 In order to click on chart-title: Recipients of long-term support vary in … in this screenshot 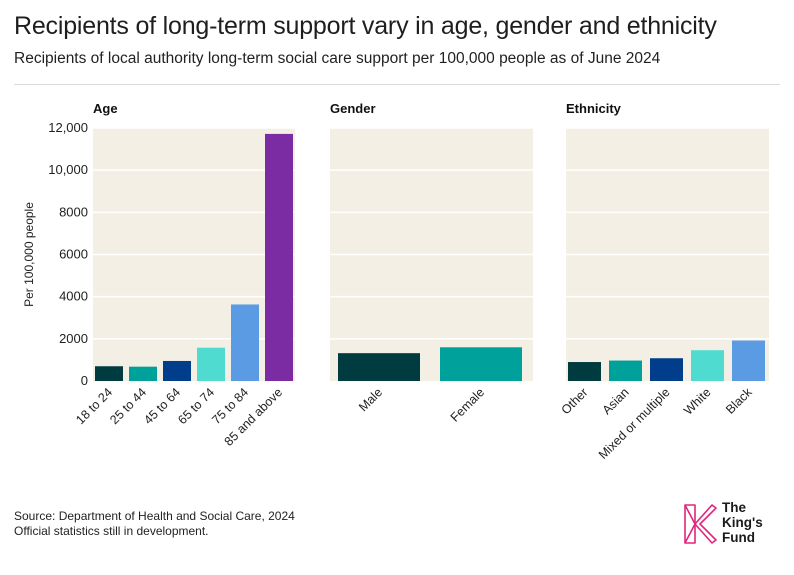, I will do `click(365, 26)`.